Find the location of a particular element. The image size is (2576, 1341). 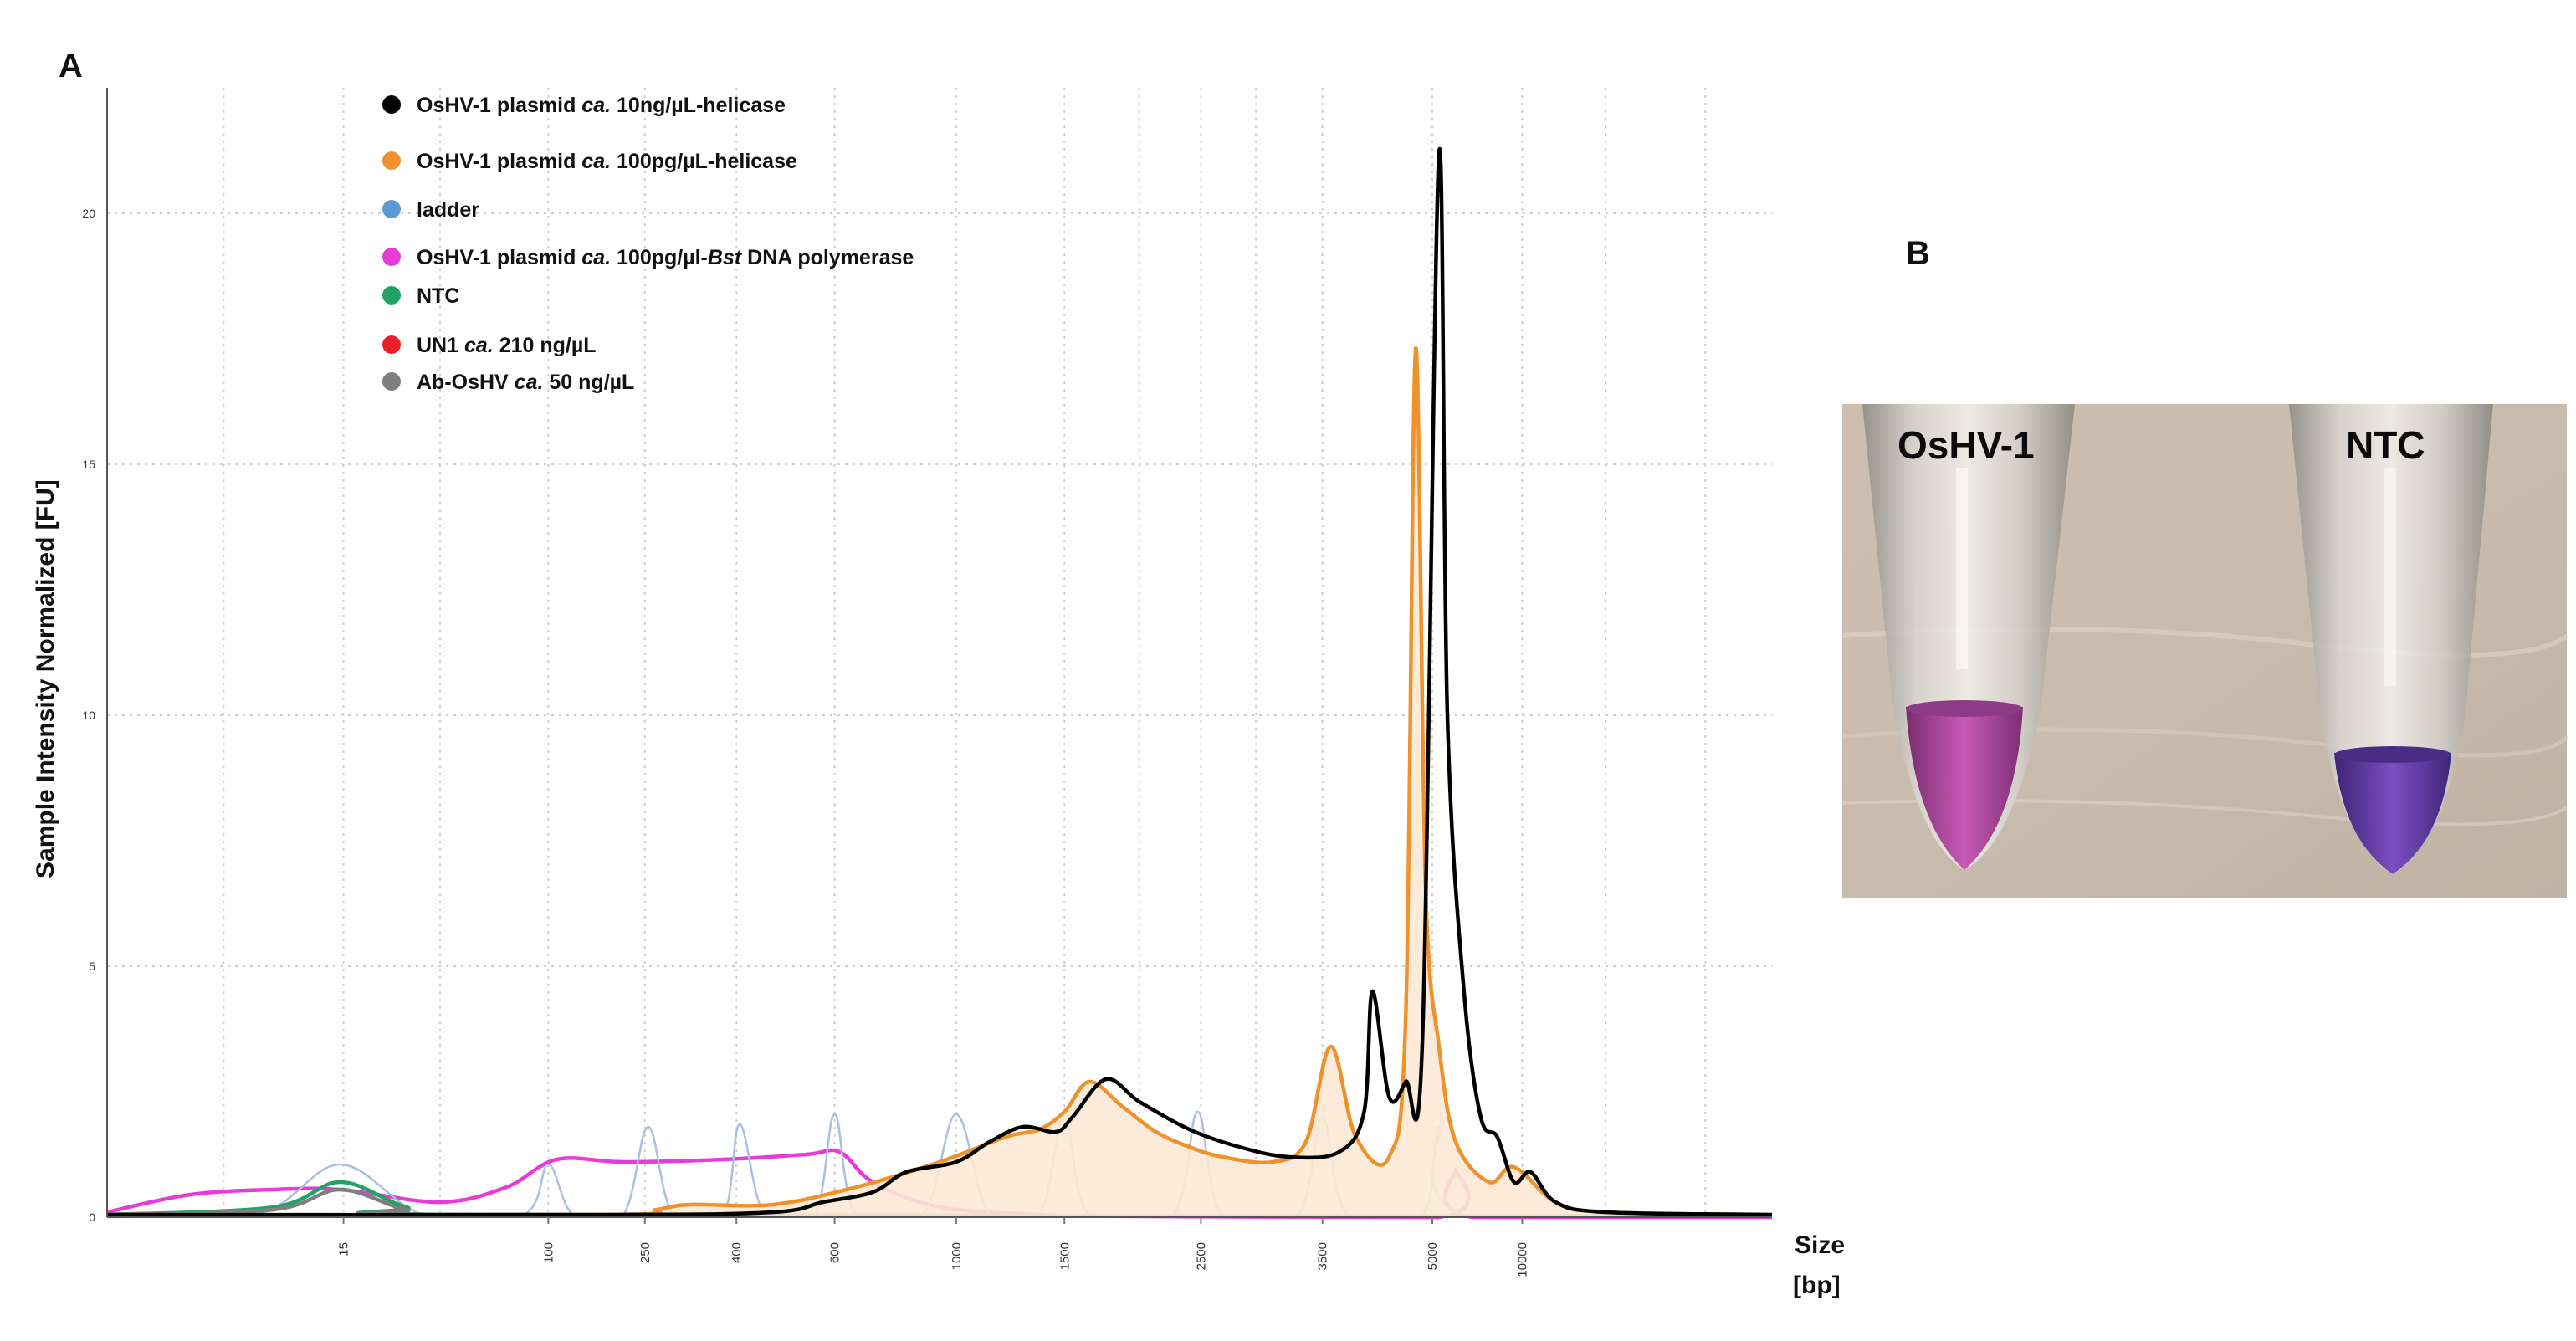

tube-left-liquid is located at coordinates (1965, 788).